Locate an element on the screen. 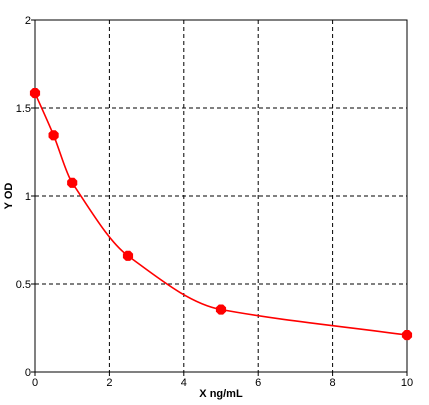  y-axis-label: Y OD is located at coordinates (9, 196).